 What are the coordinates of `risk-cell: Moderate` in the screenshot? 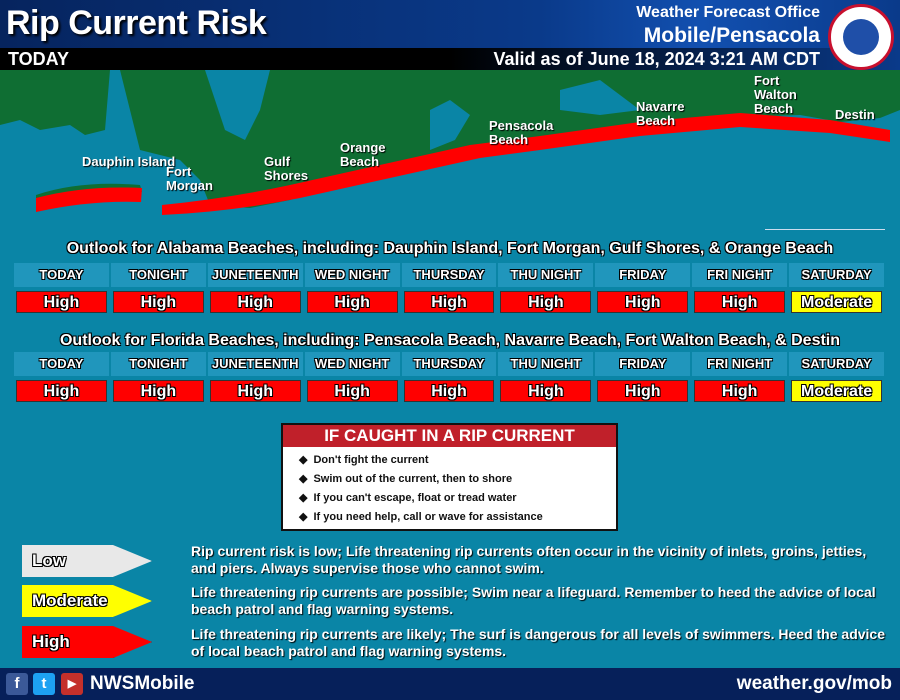 It's located at (836, 301).